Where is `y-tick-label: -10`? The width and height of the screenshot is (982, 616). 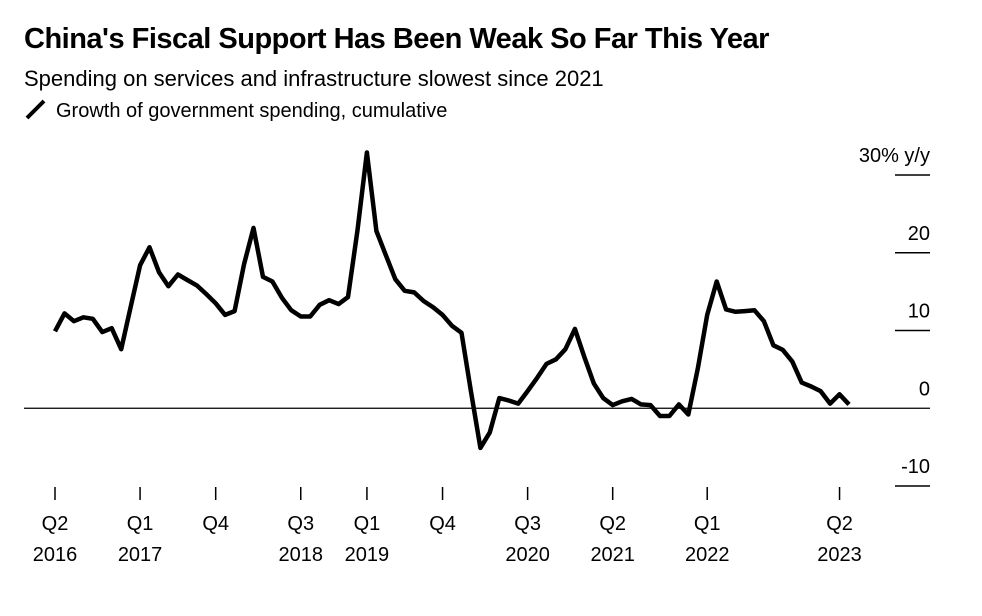 y-tick-label: -10 is located at coordinates (915, 467).